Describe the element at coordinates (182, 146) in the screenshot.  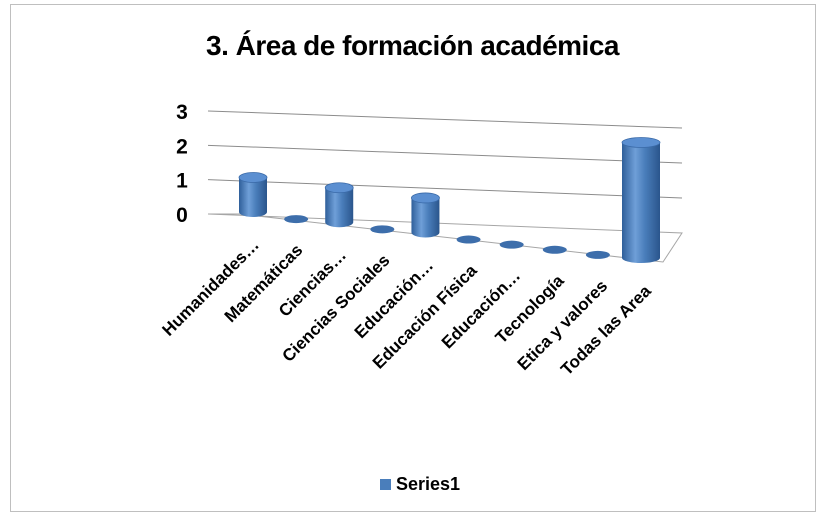
I see `y-tick-label: 2` at that location.